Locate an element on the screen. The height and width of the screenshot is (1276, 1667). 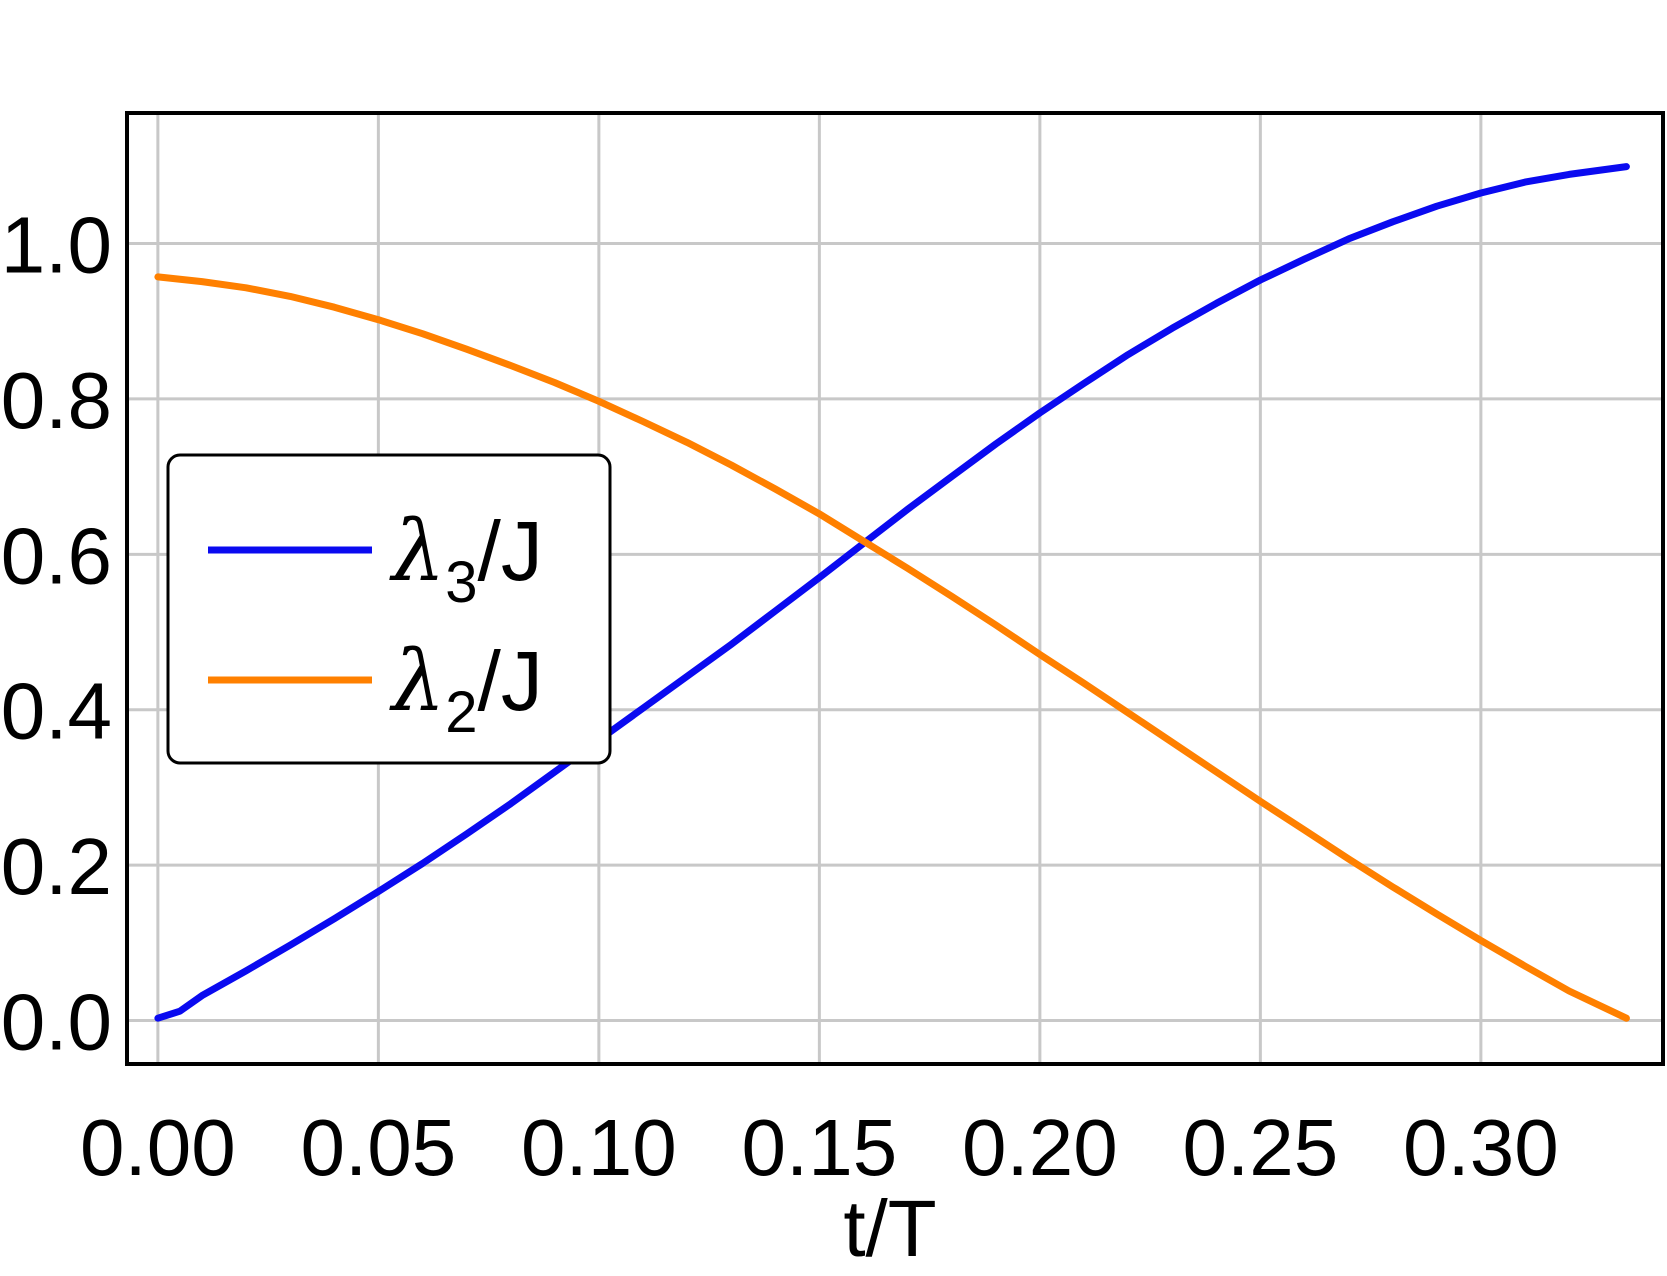
x-tick-label: 0.30 is located at coordinates (1481, 1147).